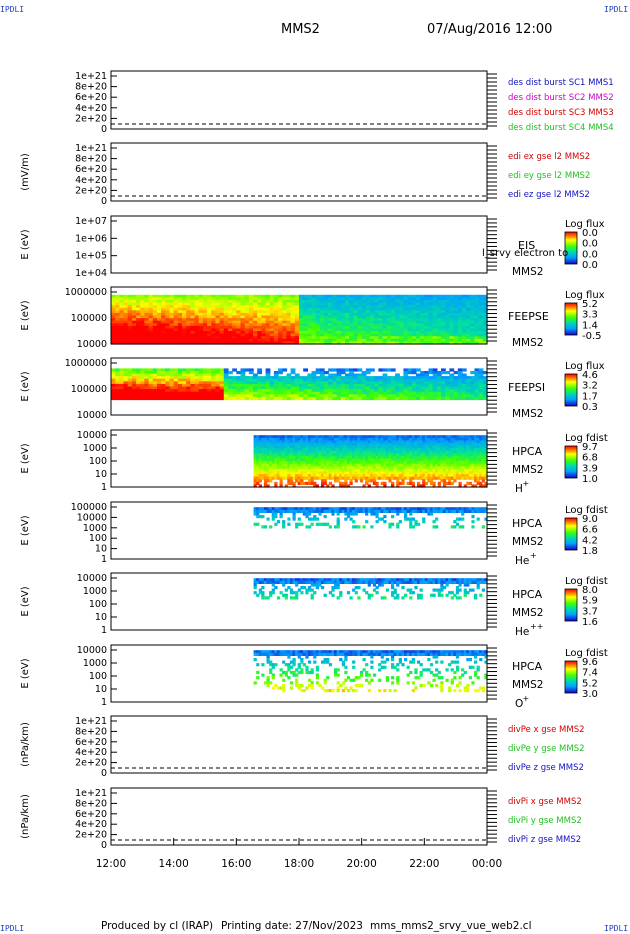 The height and width of the screenshot is (934, 630). What do you see at coordinates (525, 253) in the screenshot?
I see `overlay-label: l_srvy electron to` at bounding box center [525, 253].